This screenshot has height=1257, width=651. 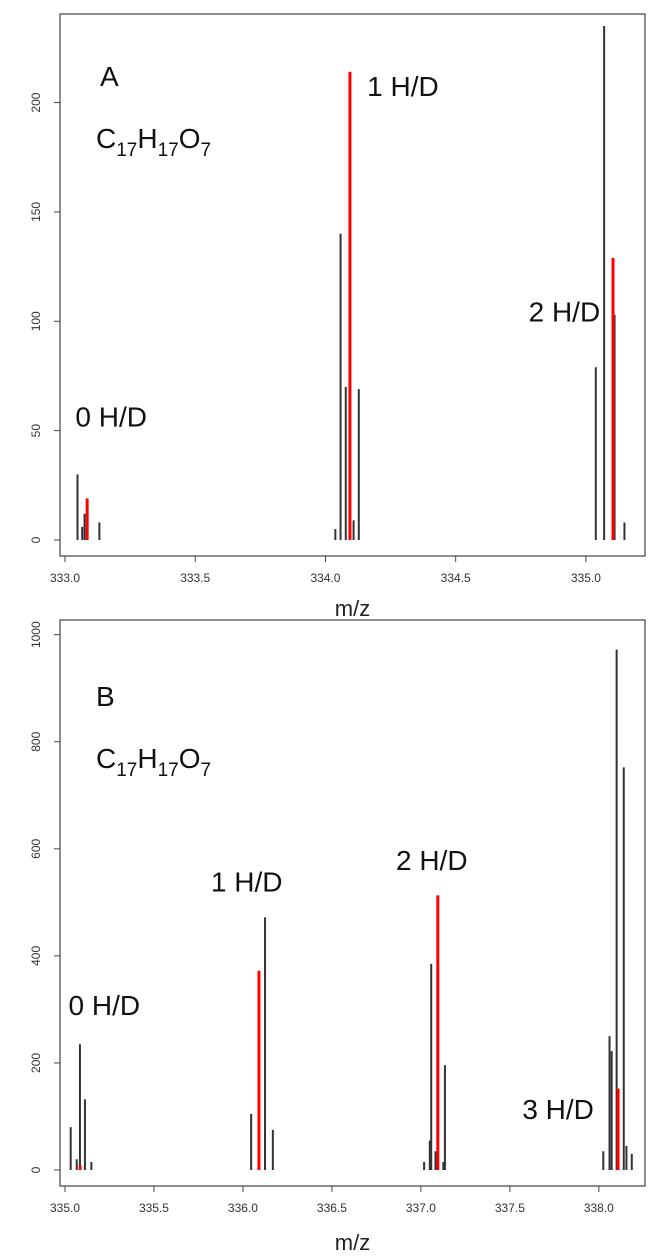 I want to click on x-tick-label: 337.0, so click(x=421, y=1208).